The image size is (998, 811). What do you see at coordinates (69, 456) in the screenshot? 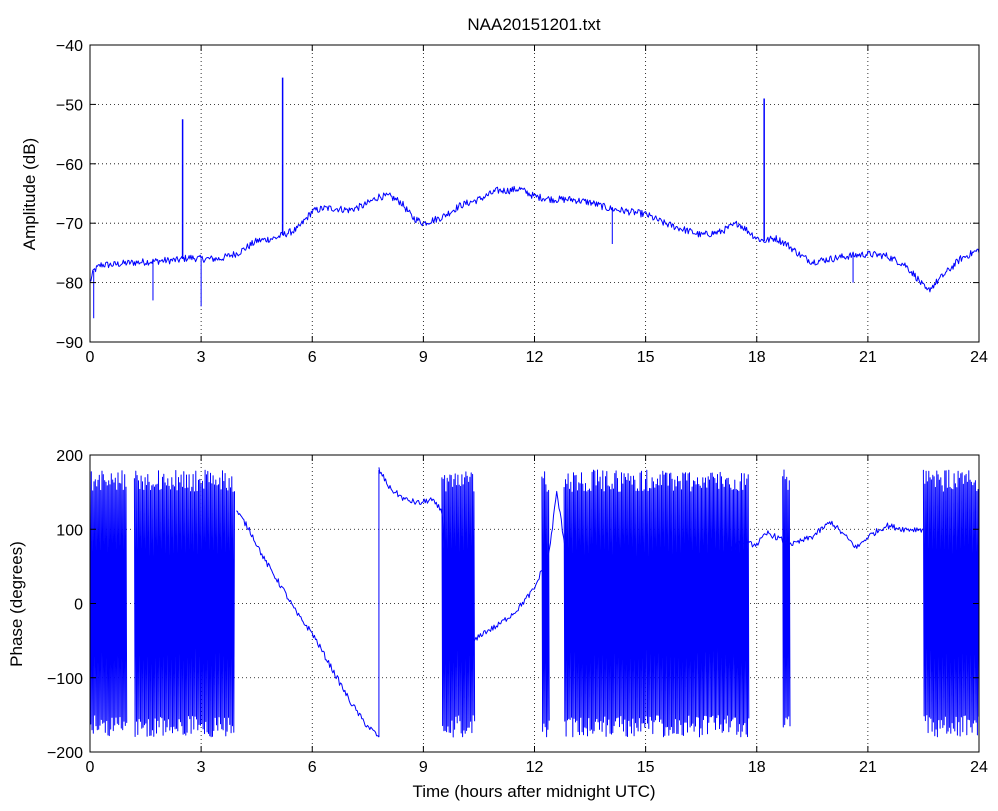
I see `y-tick-label: 200` at bounding box center [69, 456].